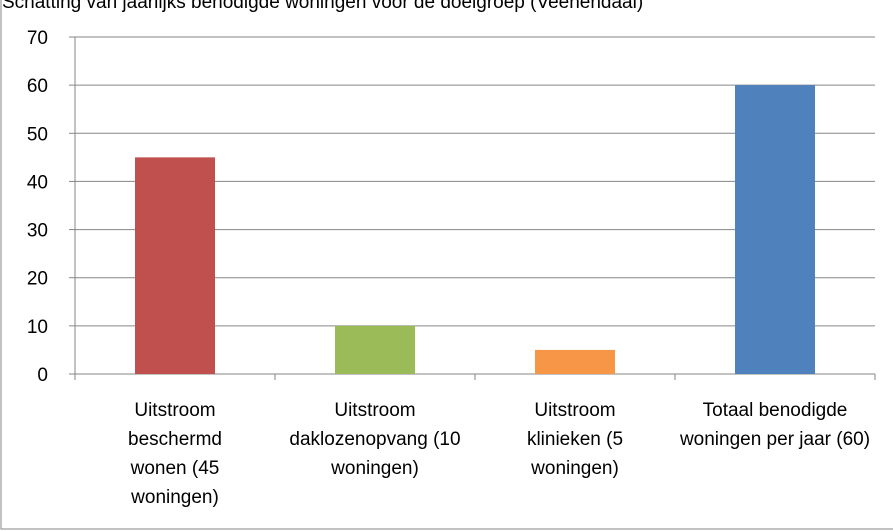 The height and width of the screenshot is (531, 893). I want to click on x-tick-label: Uitstroom daklozenopvang (10 woningen), so click(375, 439).